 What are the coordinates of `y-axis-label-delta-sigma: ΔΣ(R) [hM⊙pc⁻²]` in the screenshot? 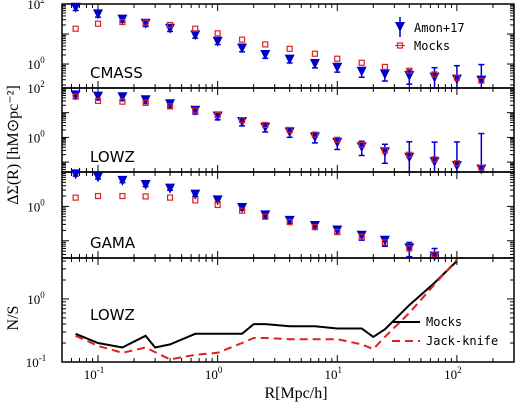 It's located at (13, 145).